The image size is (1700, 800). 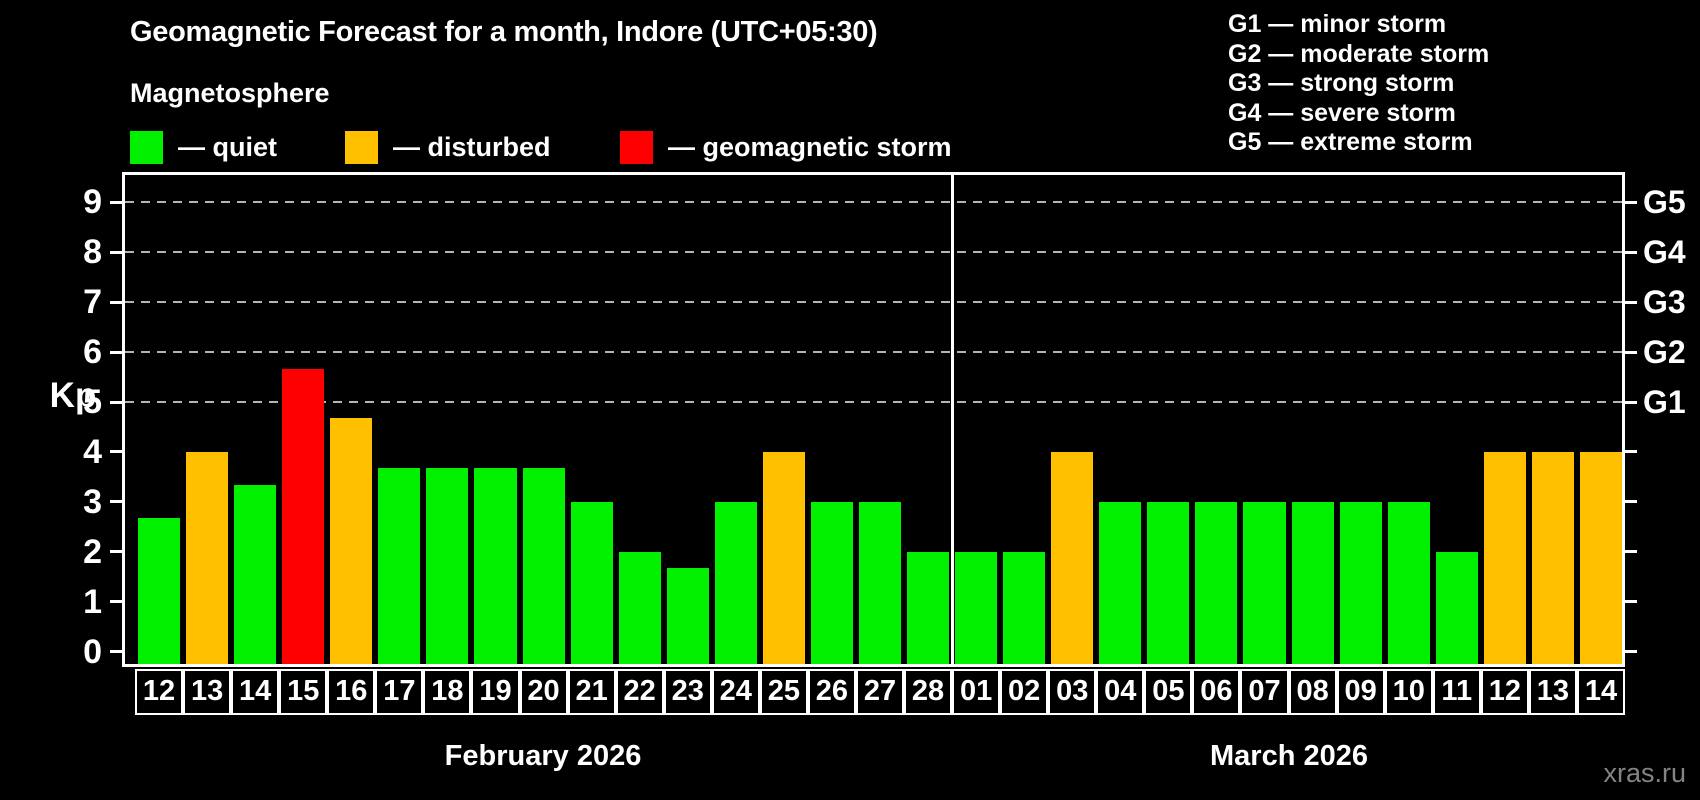 I want to click on day-box-feb-13: 13, so click(x=207, y=692).